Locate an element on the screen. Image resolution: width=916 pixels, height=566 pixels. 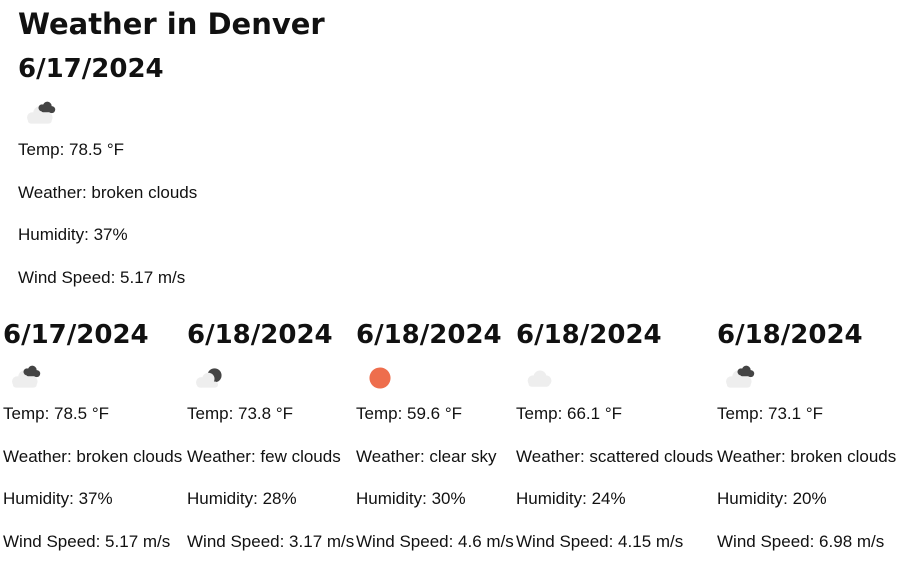
forecast-wind: Wind Speed: 3.17 m/s is located at coordinates (271, 541).